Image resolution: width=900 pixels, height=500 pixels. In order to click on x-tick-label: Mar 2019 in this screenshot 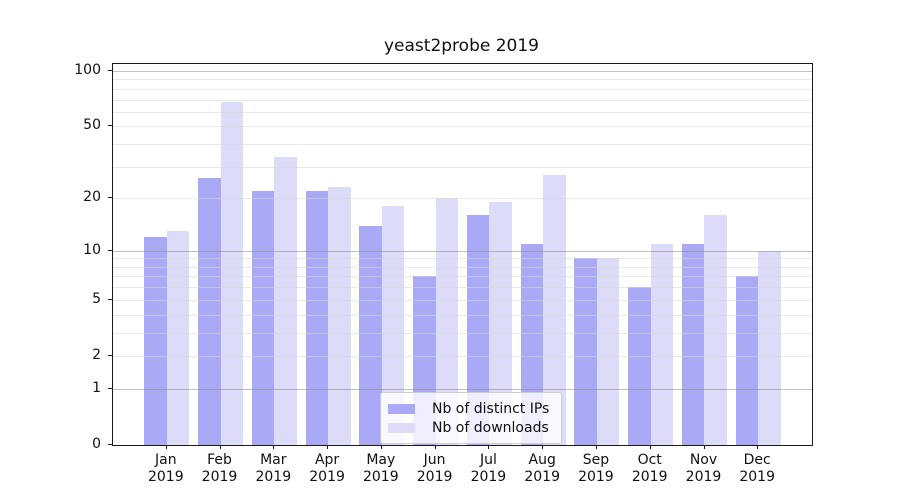, I will do `click(273, 469)`.